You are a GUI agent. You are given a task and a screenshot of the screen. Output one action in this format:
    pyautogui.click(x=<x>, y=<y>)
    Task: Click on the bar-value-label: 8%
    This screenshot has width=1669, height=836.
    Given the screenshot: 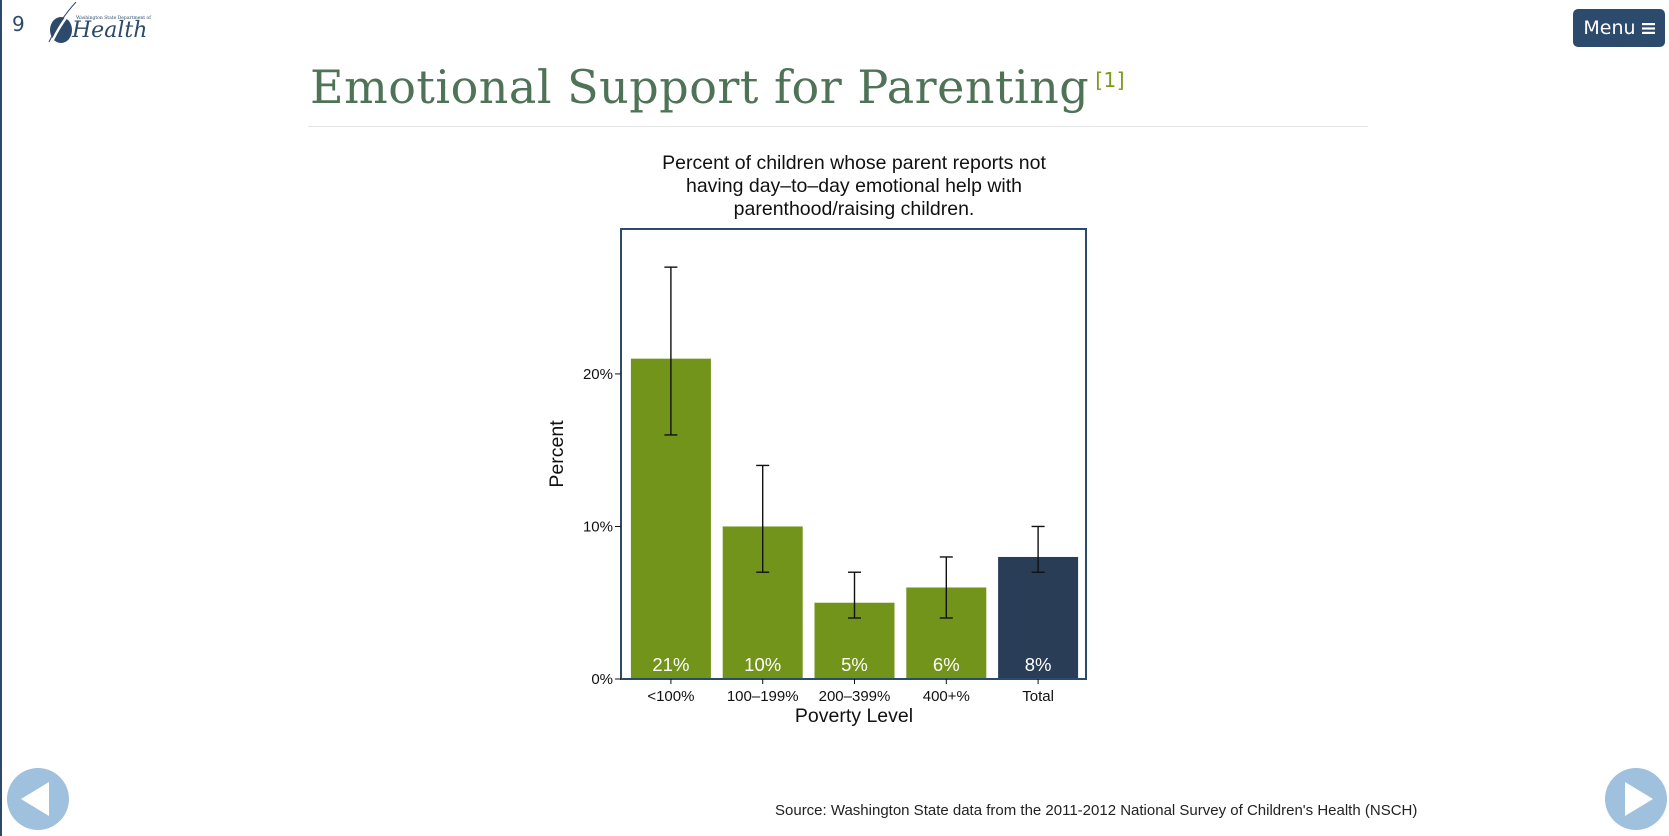 What is the action you would take?
    pyautogui.click(x=1038, y=664)
    